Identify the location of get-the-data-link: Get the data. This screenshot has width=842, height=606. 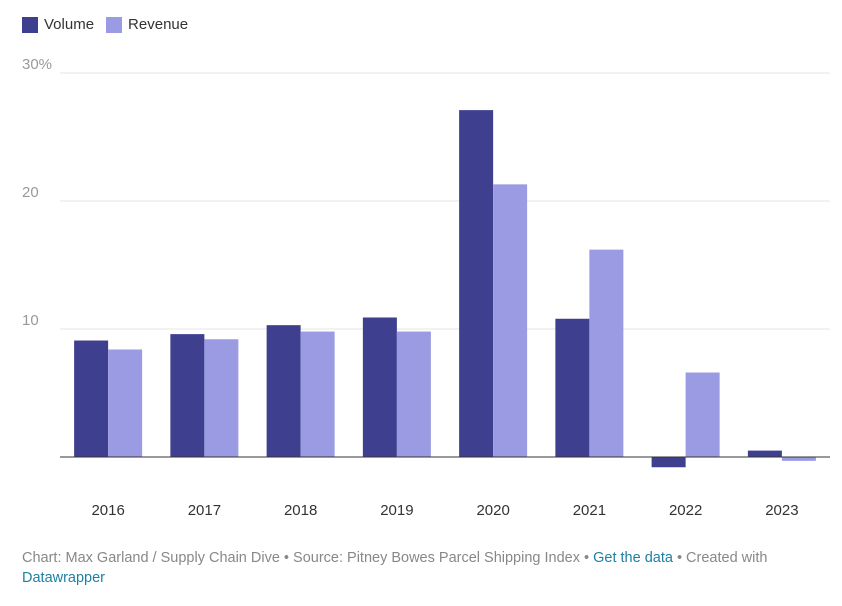
(633, 558).